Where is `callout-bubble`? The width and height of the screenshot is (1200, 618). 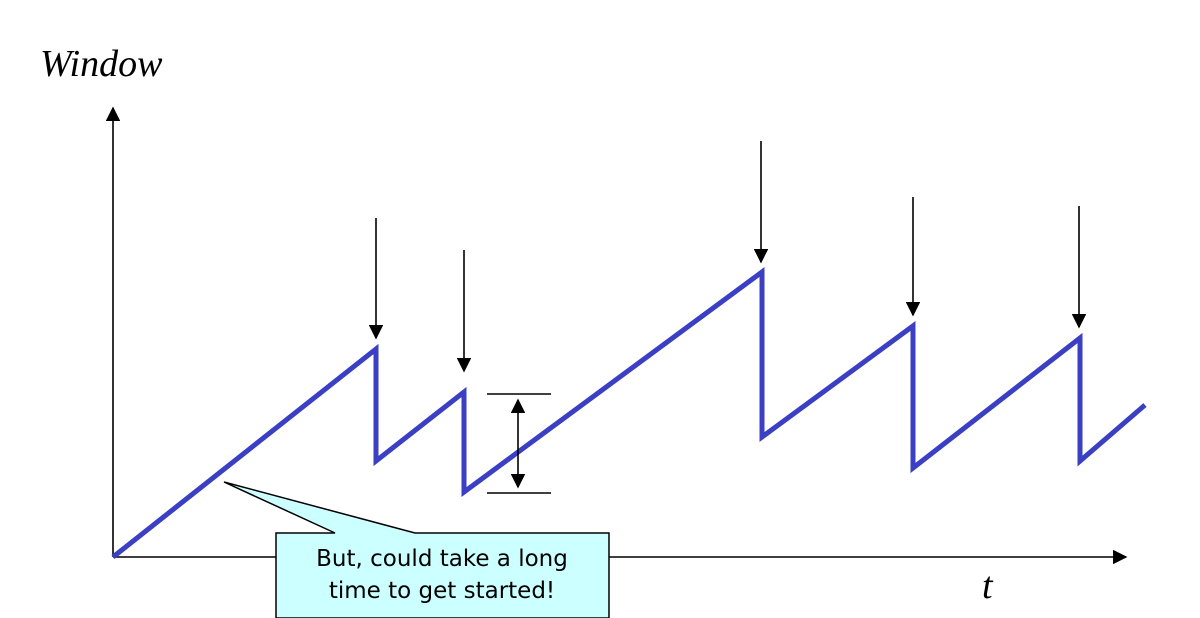 callout-bubble is located at coordinates (416, 549).